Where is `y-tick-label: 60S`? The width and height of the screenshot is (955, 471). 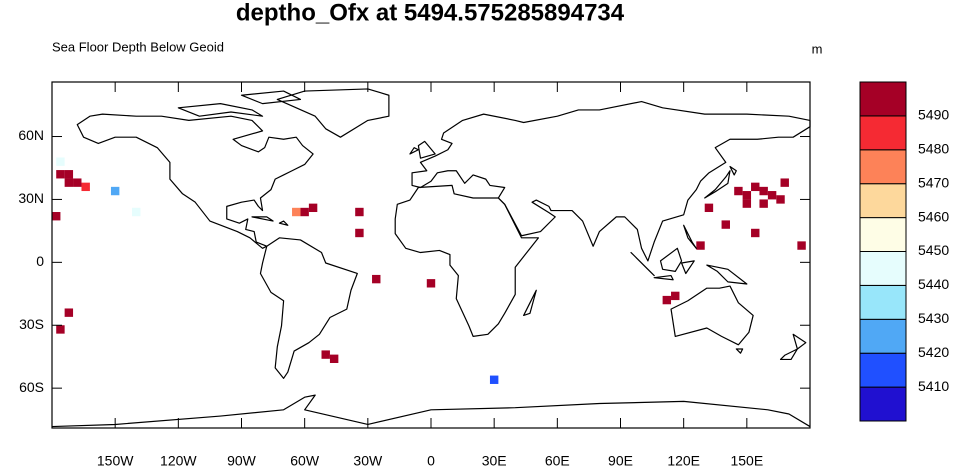 y-tick-label: 60S is located at coordinates (31, 387).